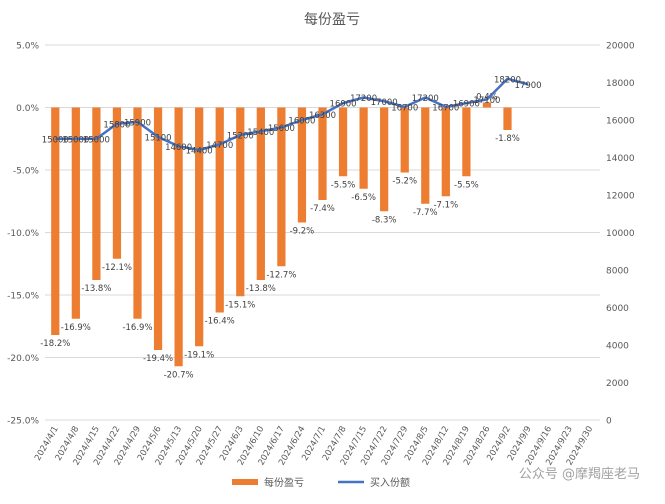 Image resolution: width=665 pixels, height=504 pixels. I want to click on y-left-tick-label: -15.0%, so click(23, 297).